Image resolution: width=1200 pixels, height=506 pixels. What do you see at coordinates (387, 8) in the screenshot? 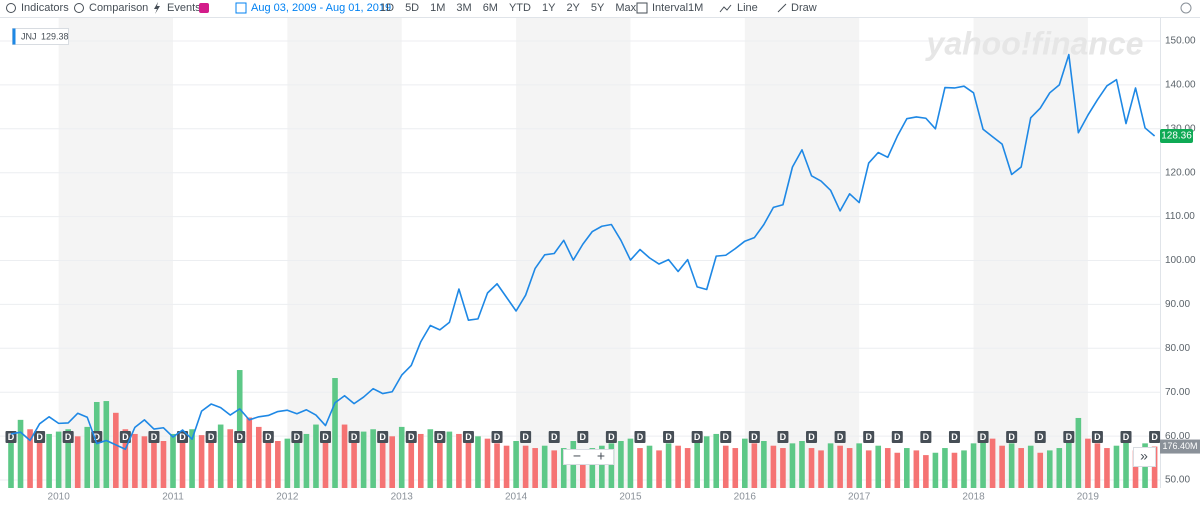
I see `range-button: 1D` at bounding box center [387, 8].